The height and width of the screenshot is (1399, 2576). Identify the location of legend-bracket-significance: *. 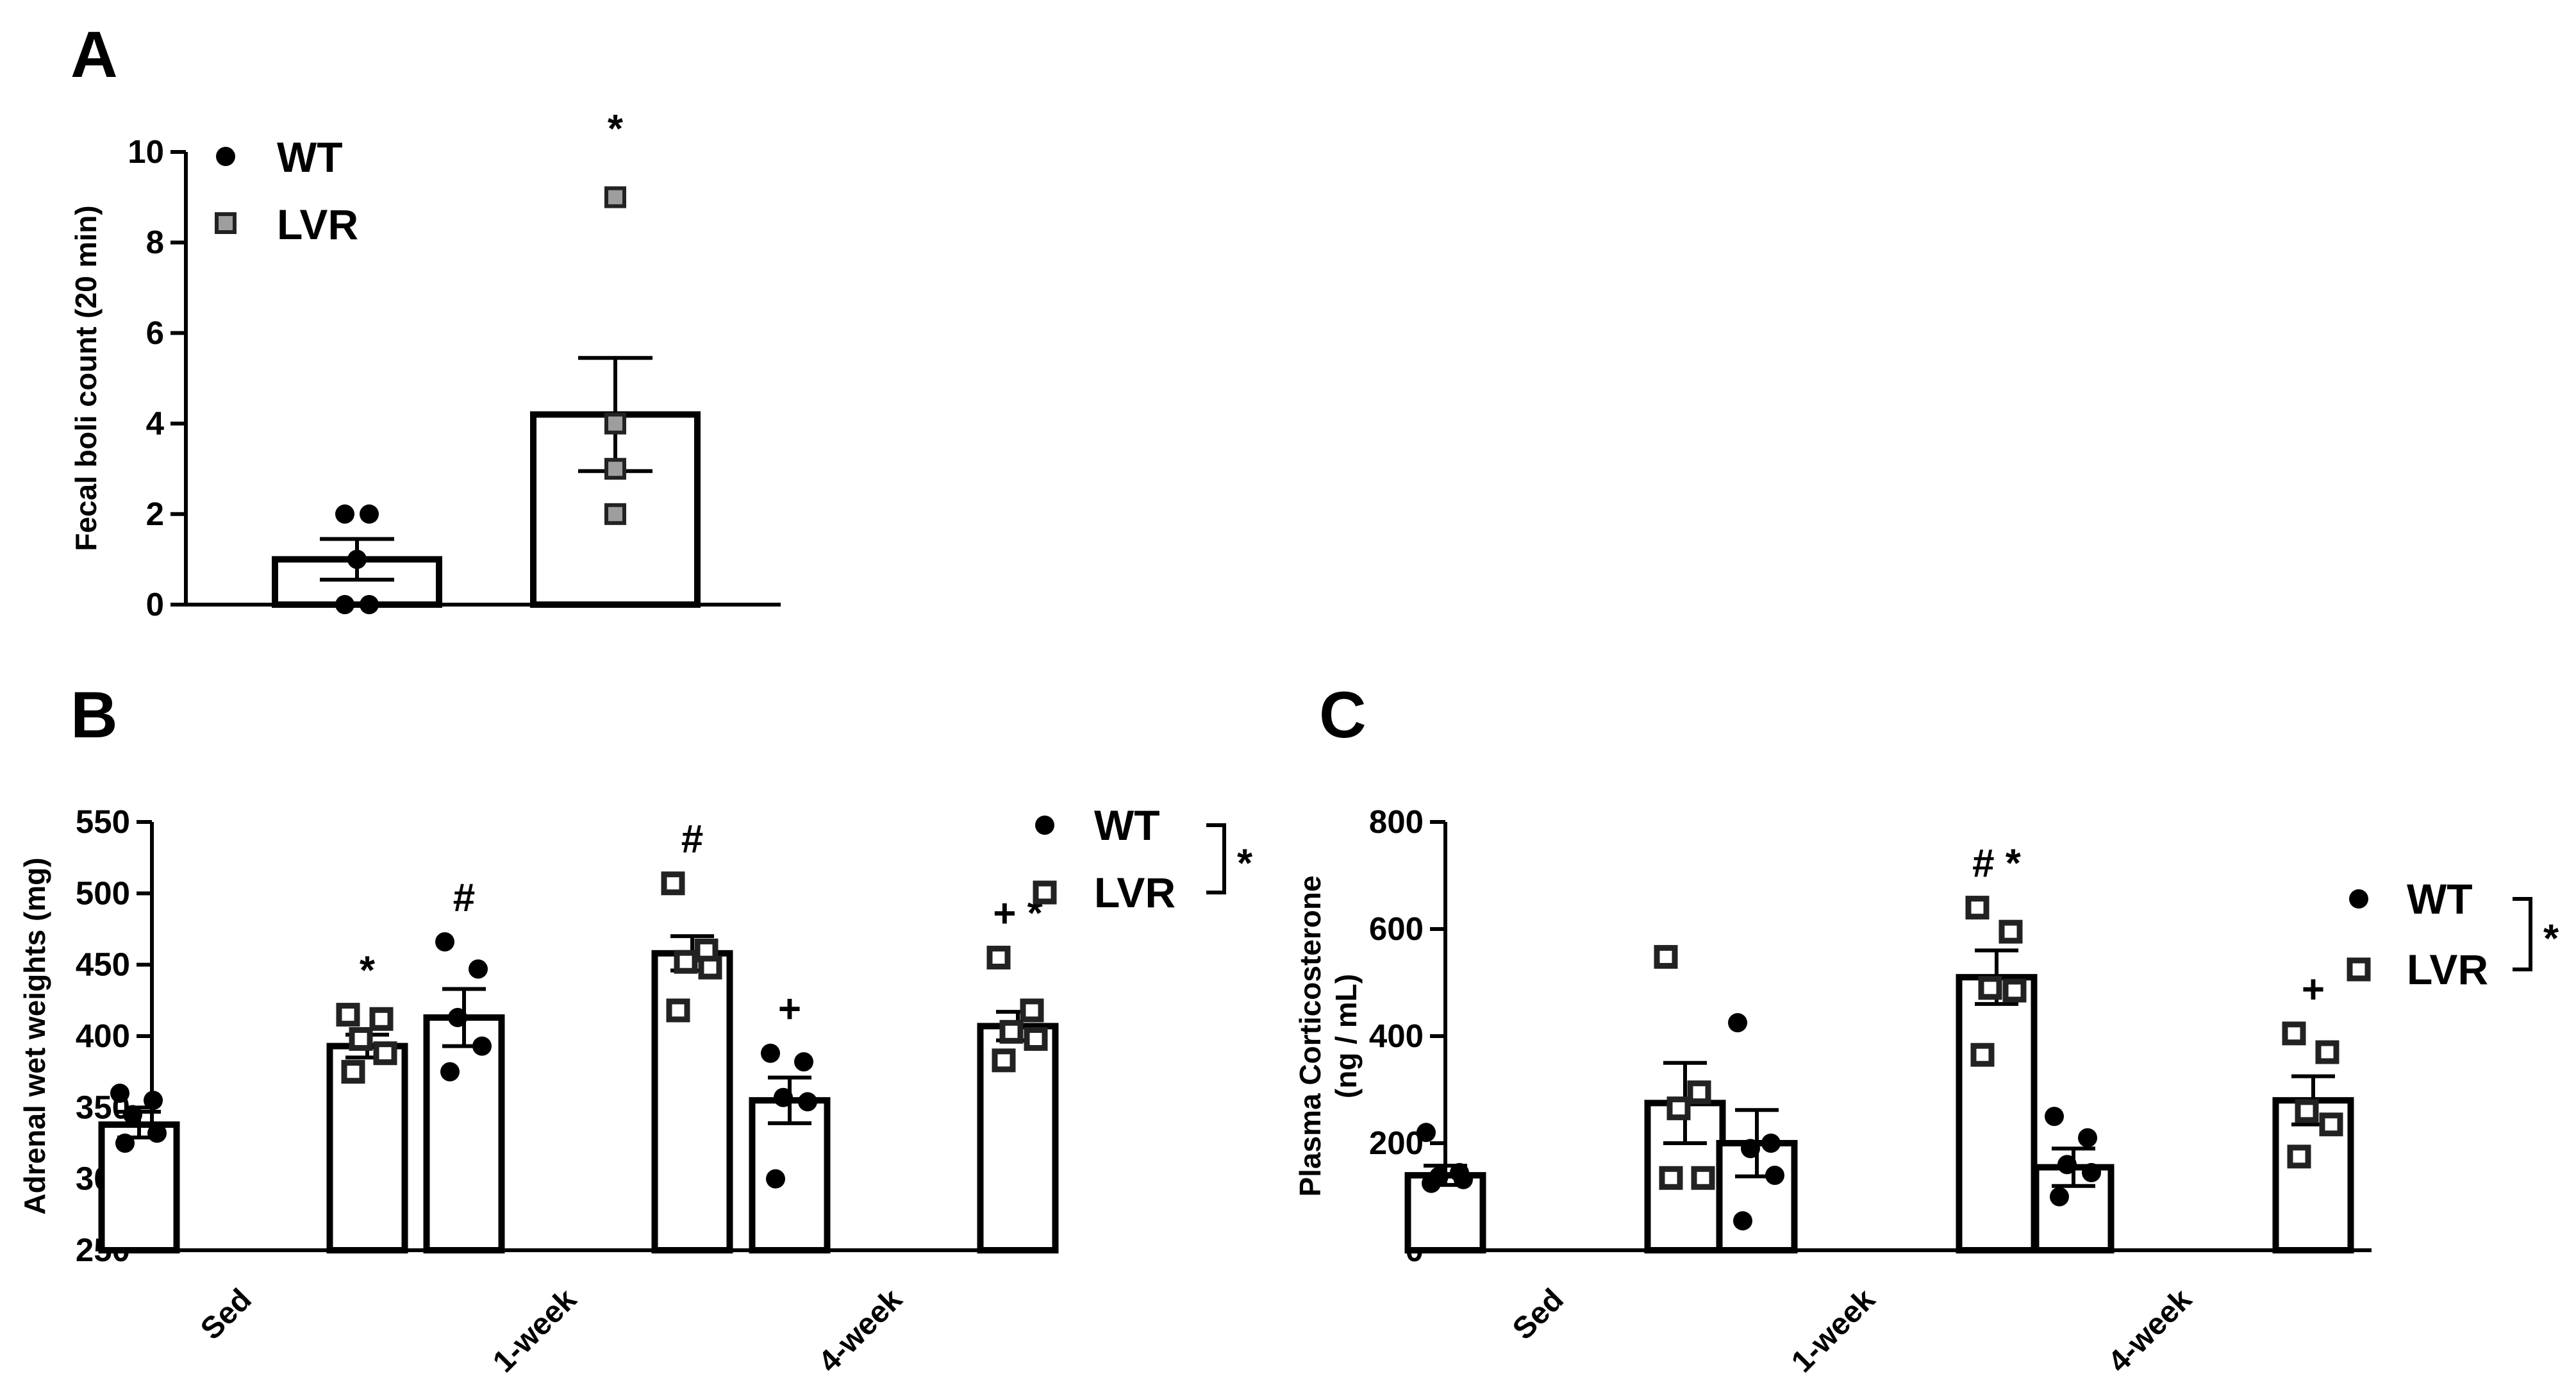
(1245, 864).